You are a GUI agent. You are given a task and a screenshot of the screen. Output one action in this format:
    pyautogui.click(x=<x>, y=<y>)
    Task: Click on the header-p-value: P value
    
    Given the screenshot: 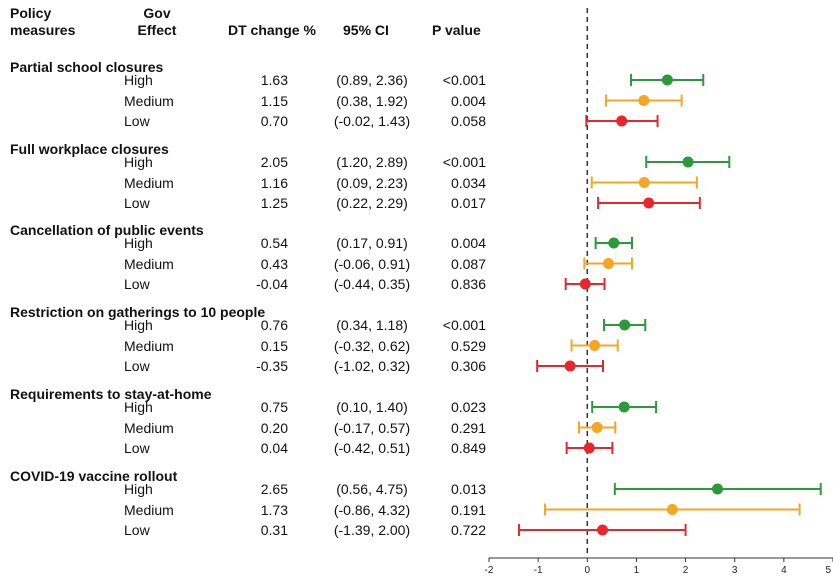 What is the action you would take?
    pyautogui.click(x=456, y=30)
    